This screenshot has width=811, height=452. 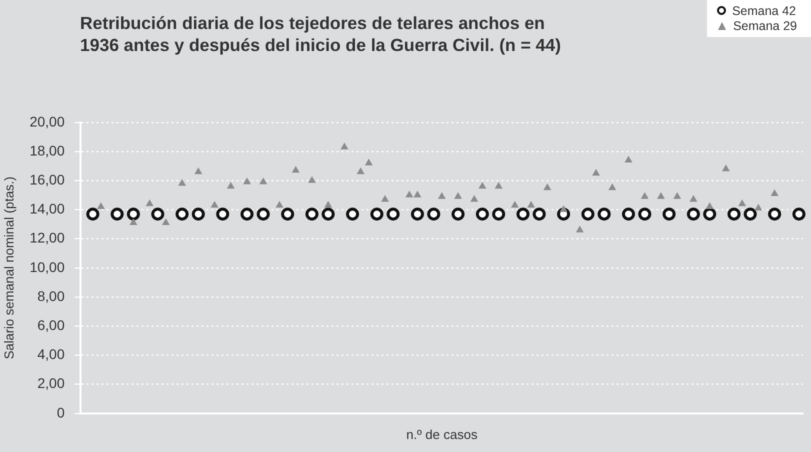 I want to click on x-axis-title: n.º de casos, so click(x=442, y=434).